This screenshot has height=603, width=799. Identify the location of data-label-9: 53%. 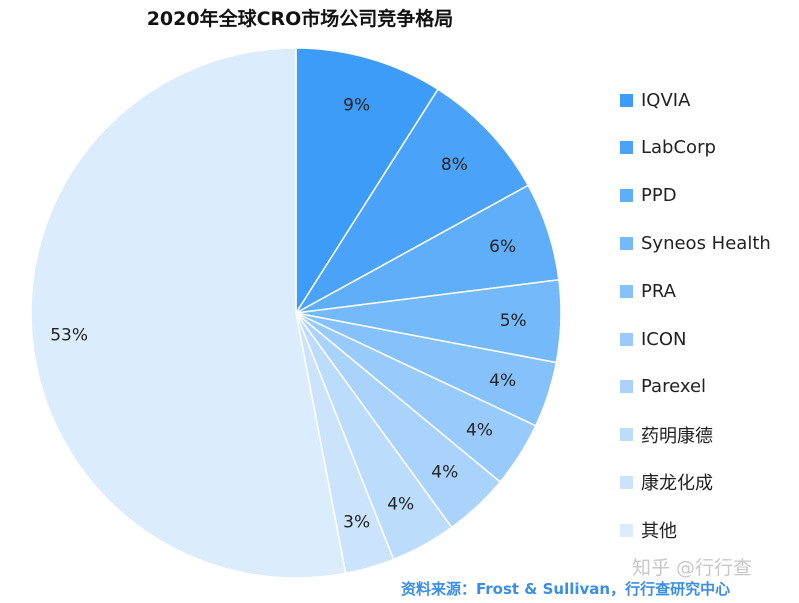
(69, 335).